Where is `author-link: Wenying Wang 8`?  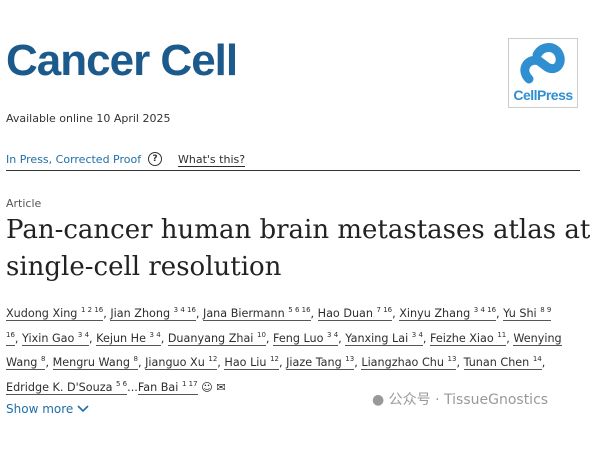 author-link: Wenying Wang 8 is located at coordinates (284, 350).